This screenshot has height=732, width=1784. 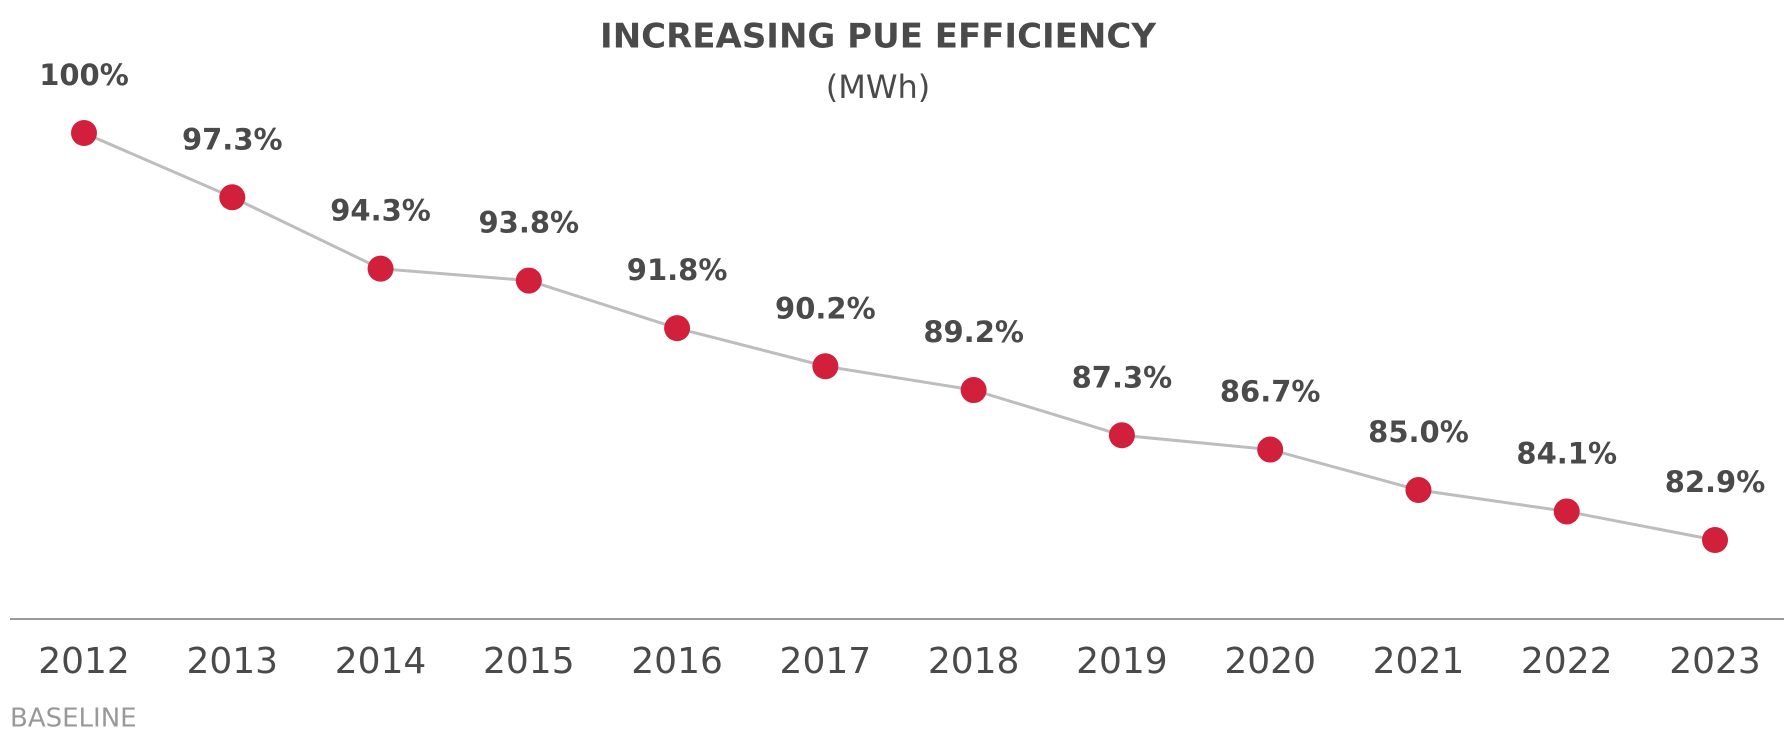 I want to click on x-tick-label: 2017, so click(x=826, y=661).